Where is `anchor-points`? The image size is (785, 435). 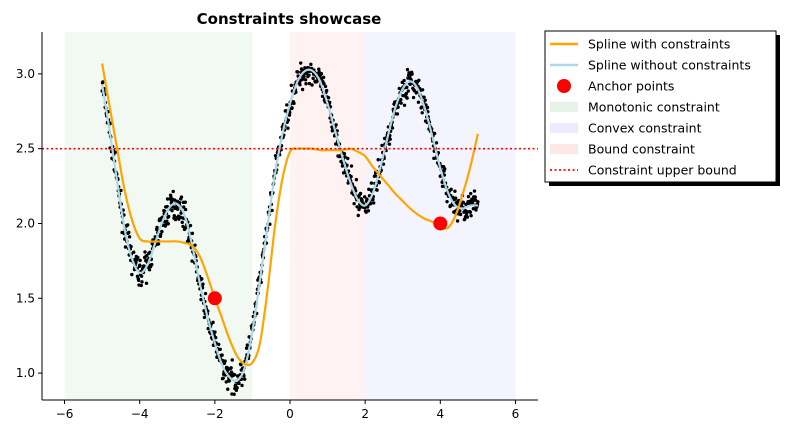 anchor-points is located at coordinates (327, 261).